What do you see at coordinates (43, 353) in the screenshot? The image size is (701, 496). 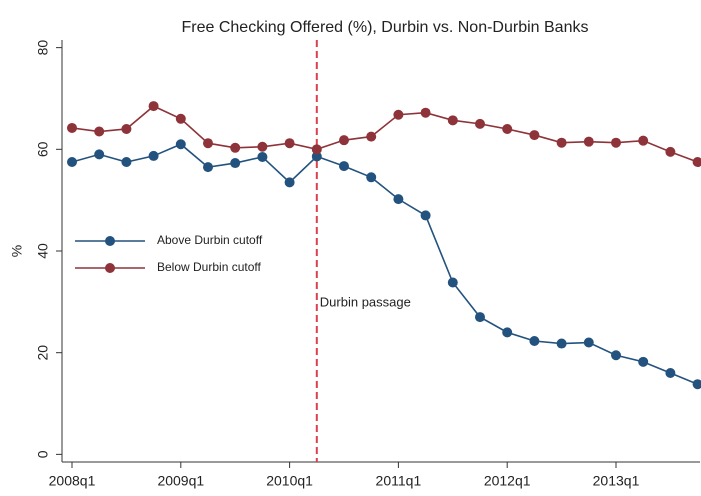 I see `y-tick-label: 20` at bounding box center [43, 353].